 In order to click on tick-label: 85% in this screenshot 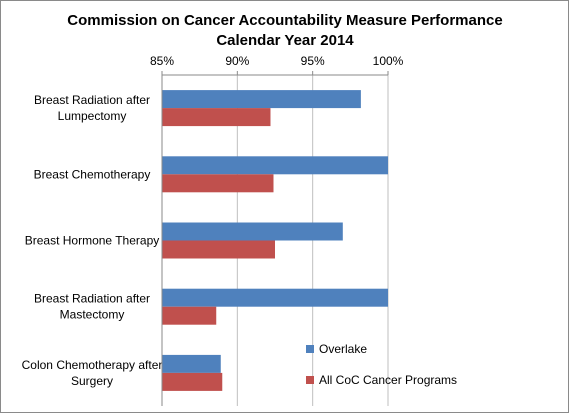, I will do `click(162, 61)`.